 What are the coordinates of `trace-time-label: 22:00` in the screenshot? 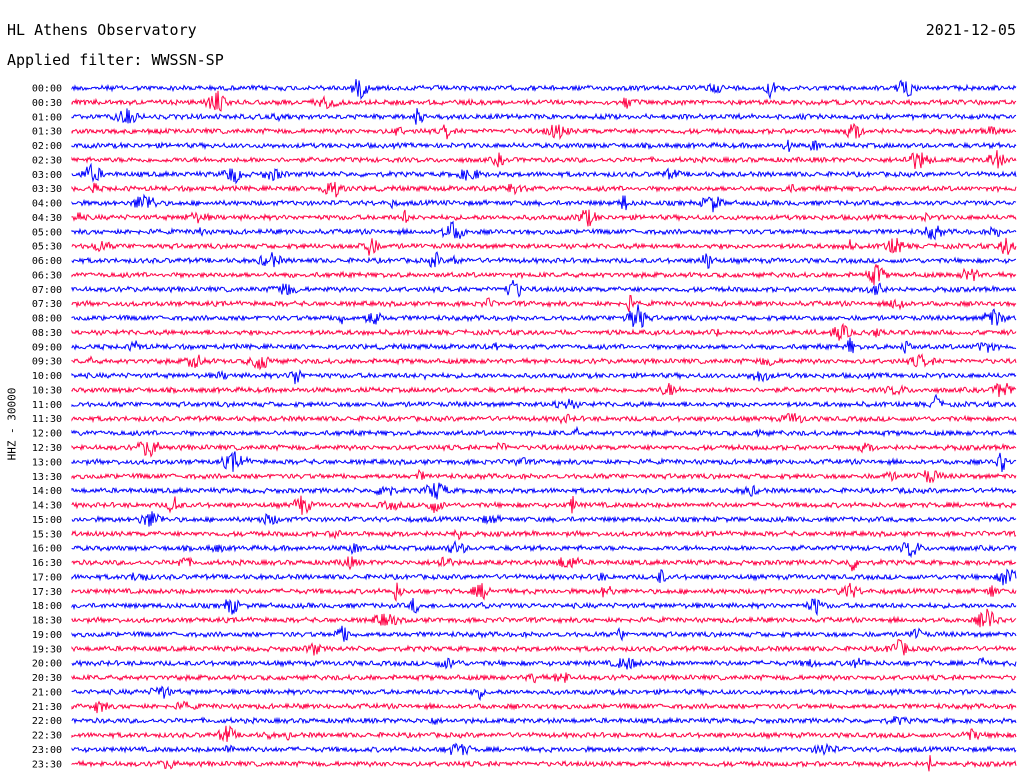 It's located at (47, 721).